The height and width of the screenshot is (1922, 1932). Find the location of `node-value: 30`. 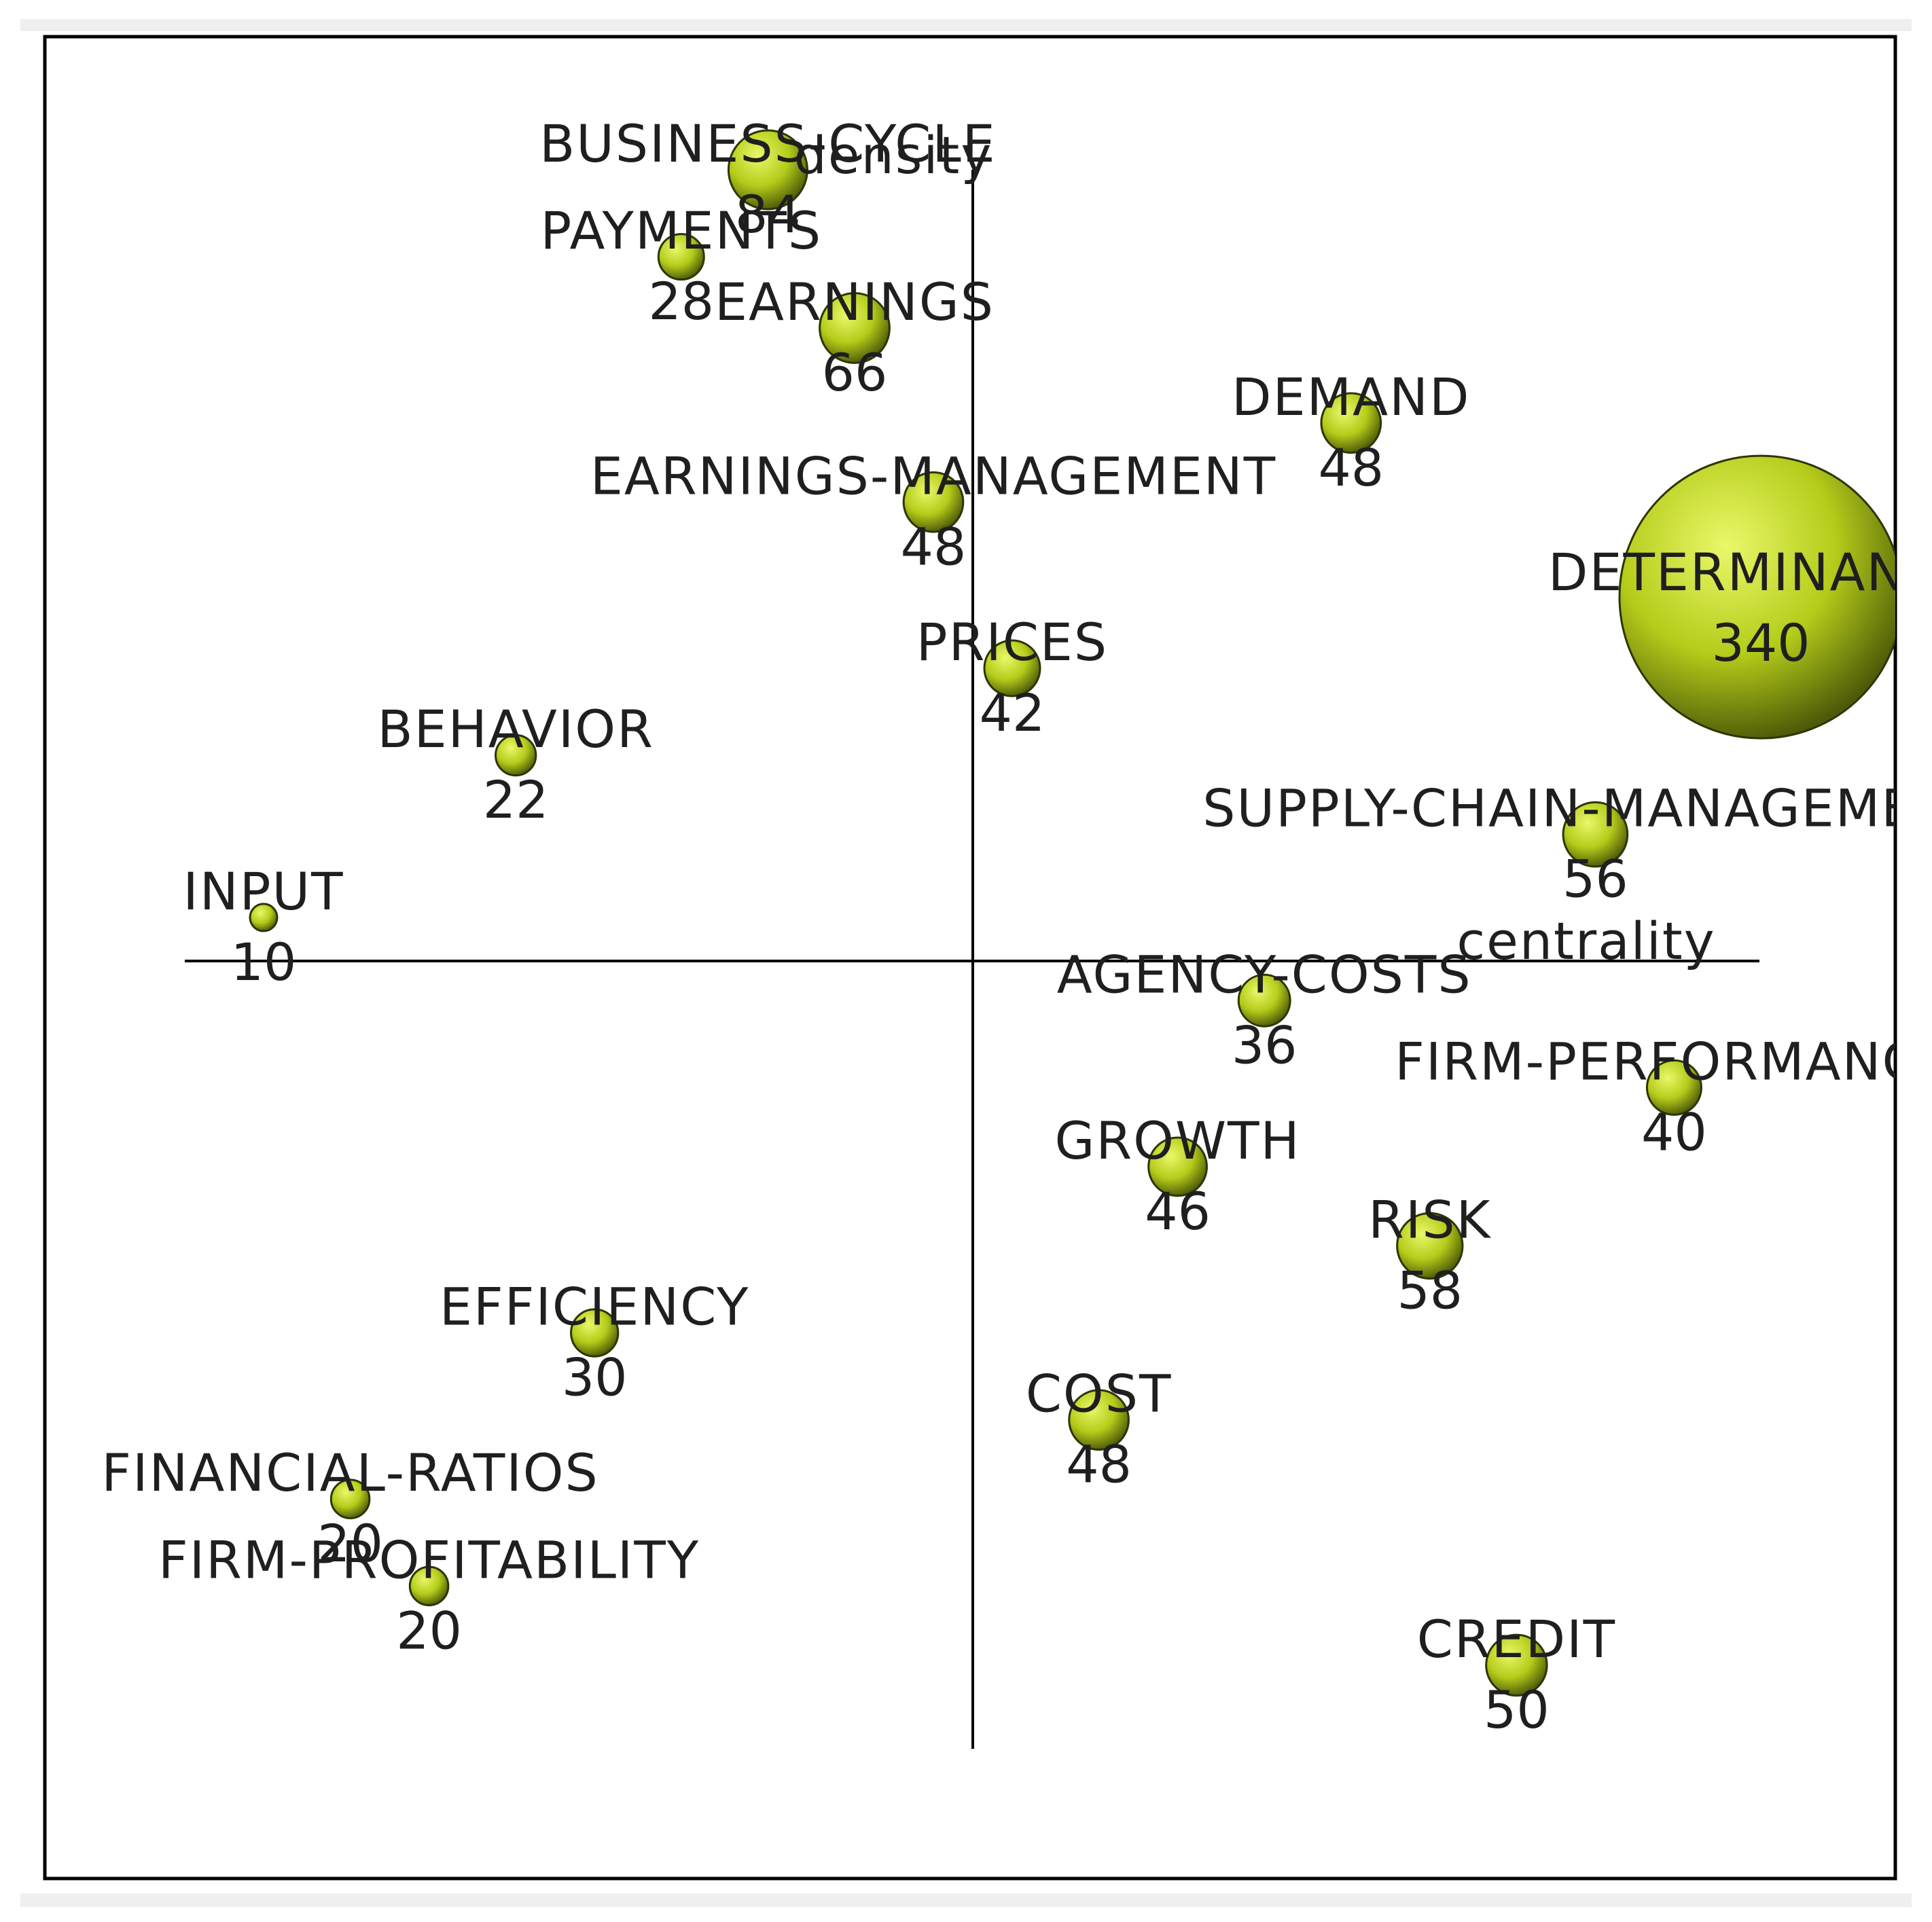

node-value: 30 is located at coordinates (595, 1377).